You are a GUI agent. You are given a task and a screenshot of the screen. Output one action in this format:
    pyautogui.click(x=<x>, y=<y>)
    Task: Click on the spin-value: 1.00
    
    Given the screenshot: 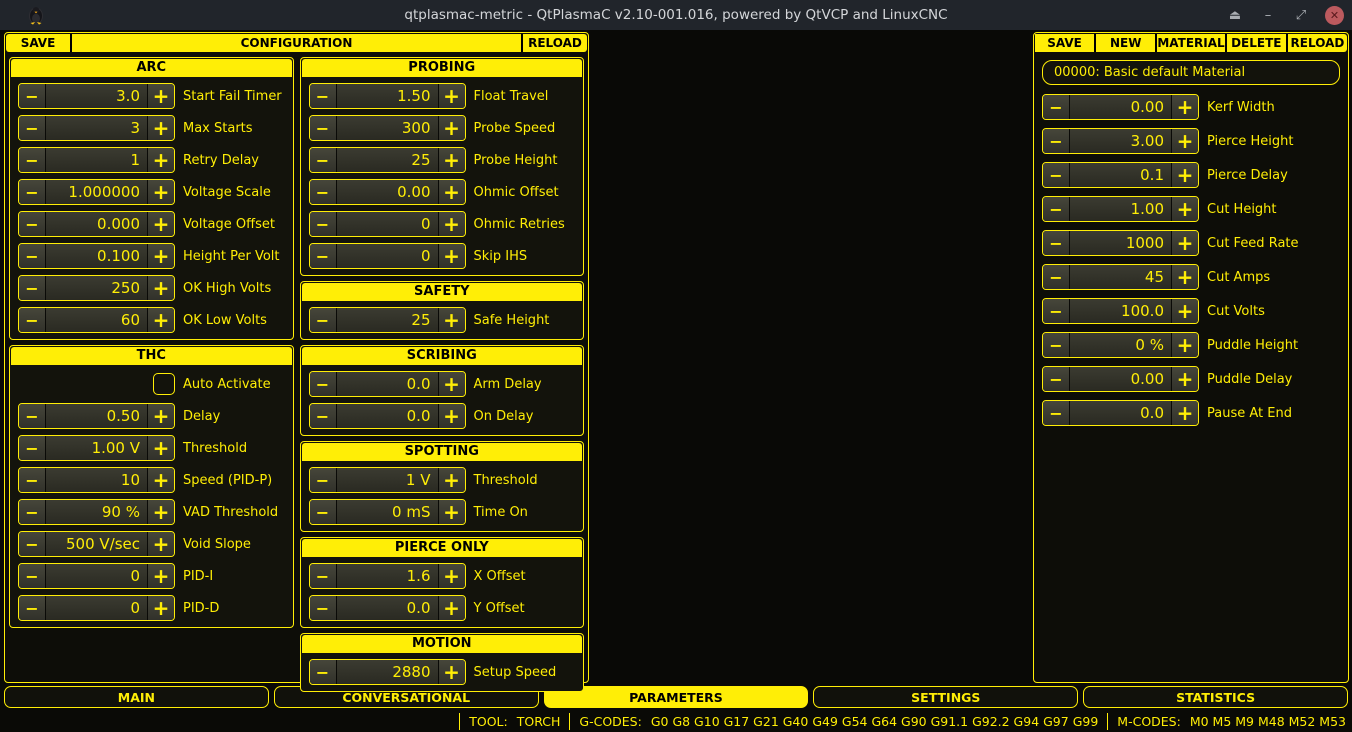 What is the action you would take?
    pyautogui.click(x=1120, y=209)
    